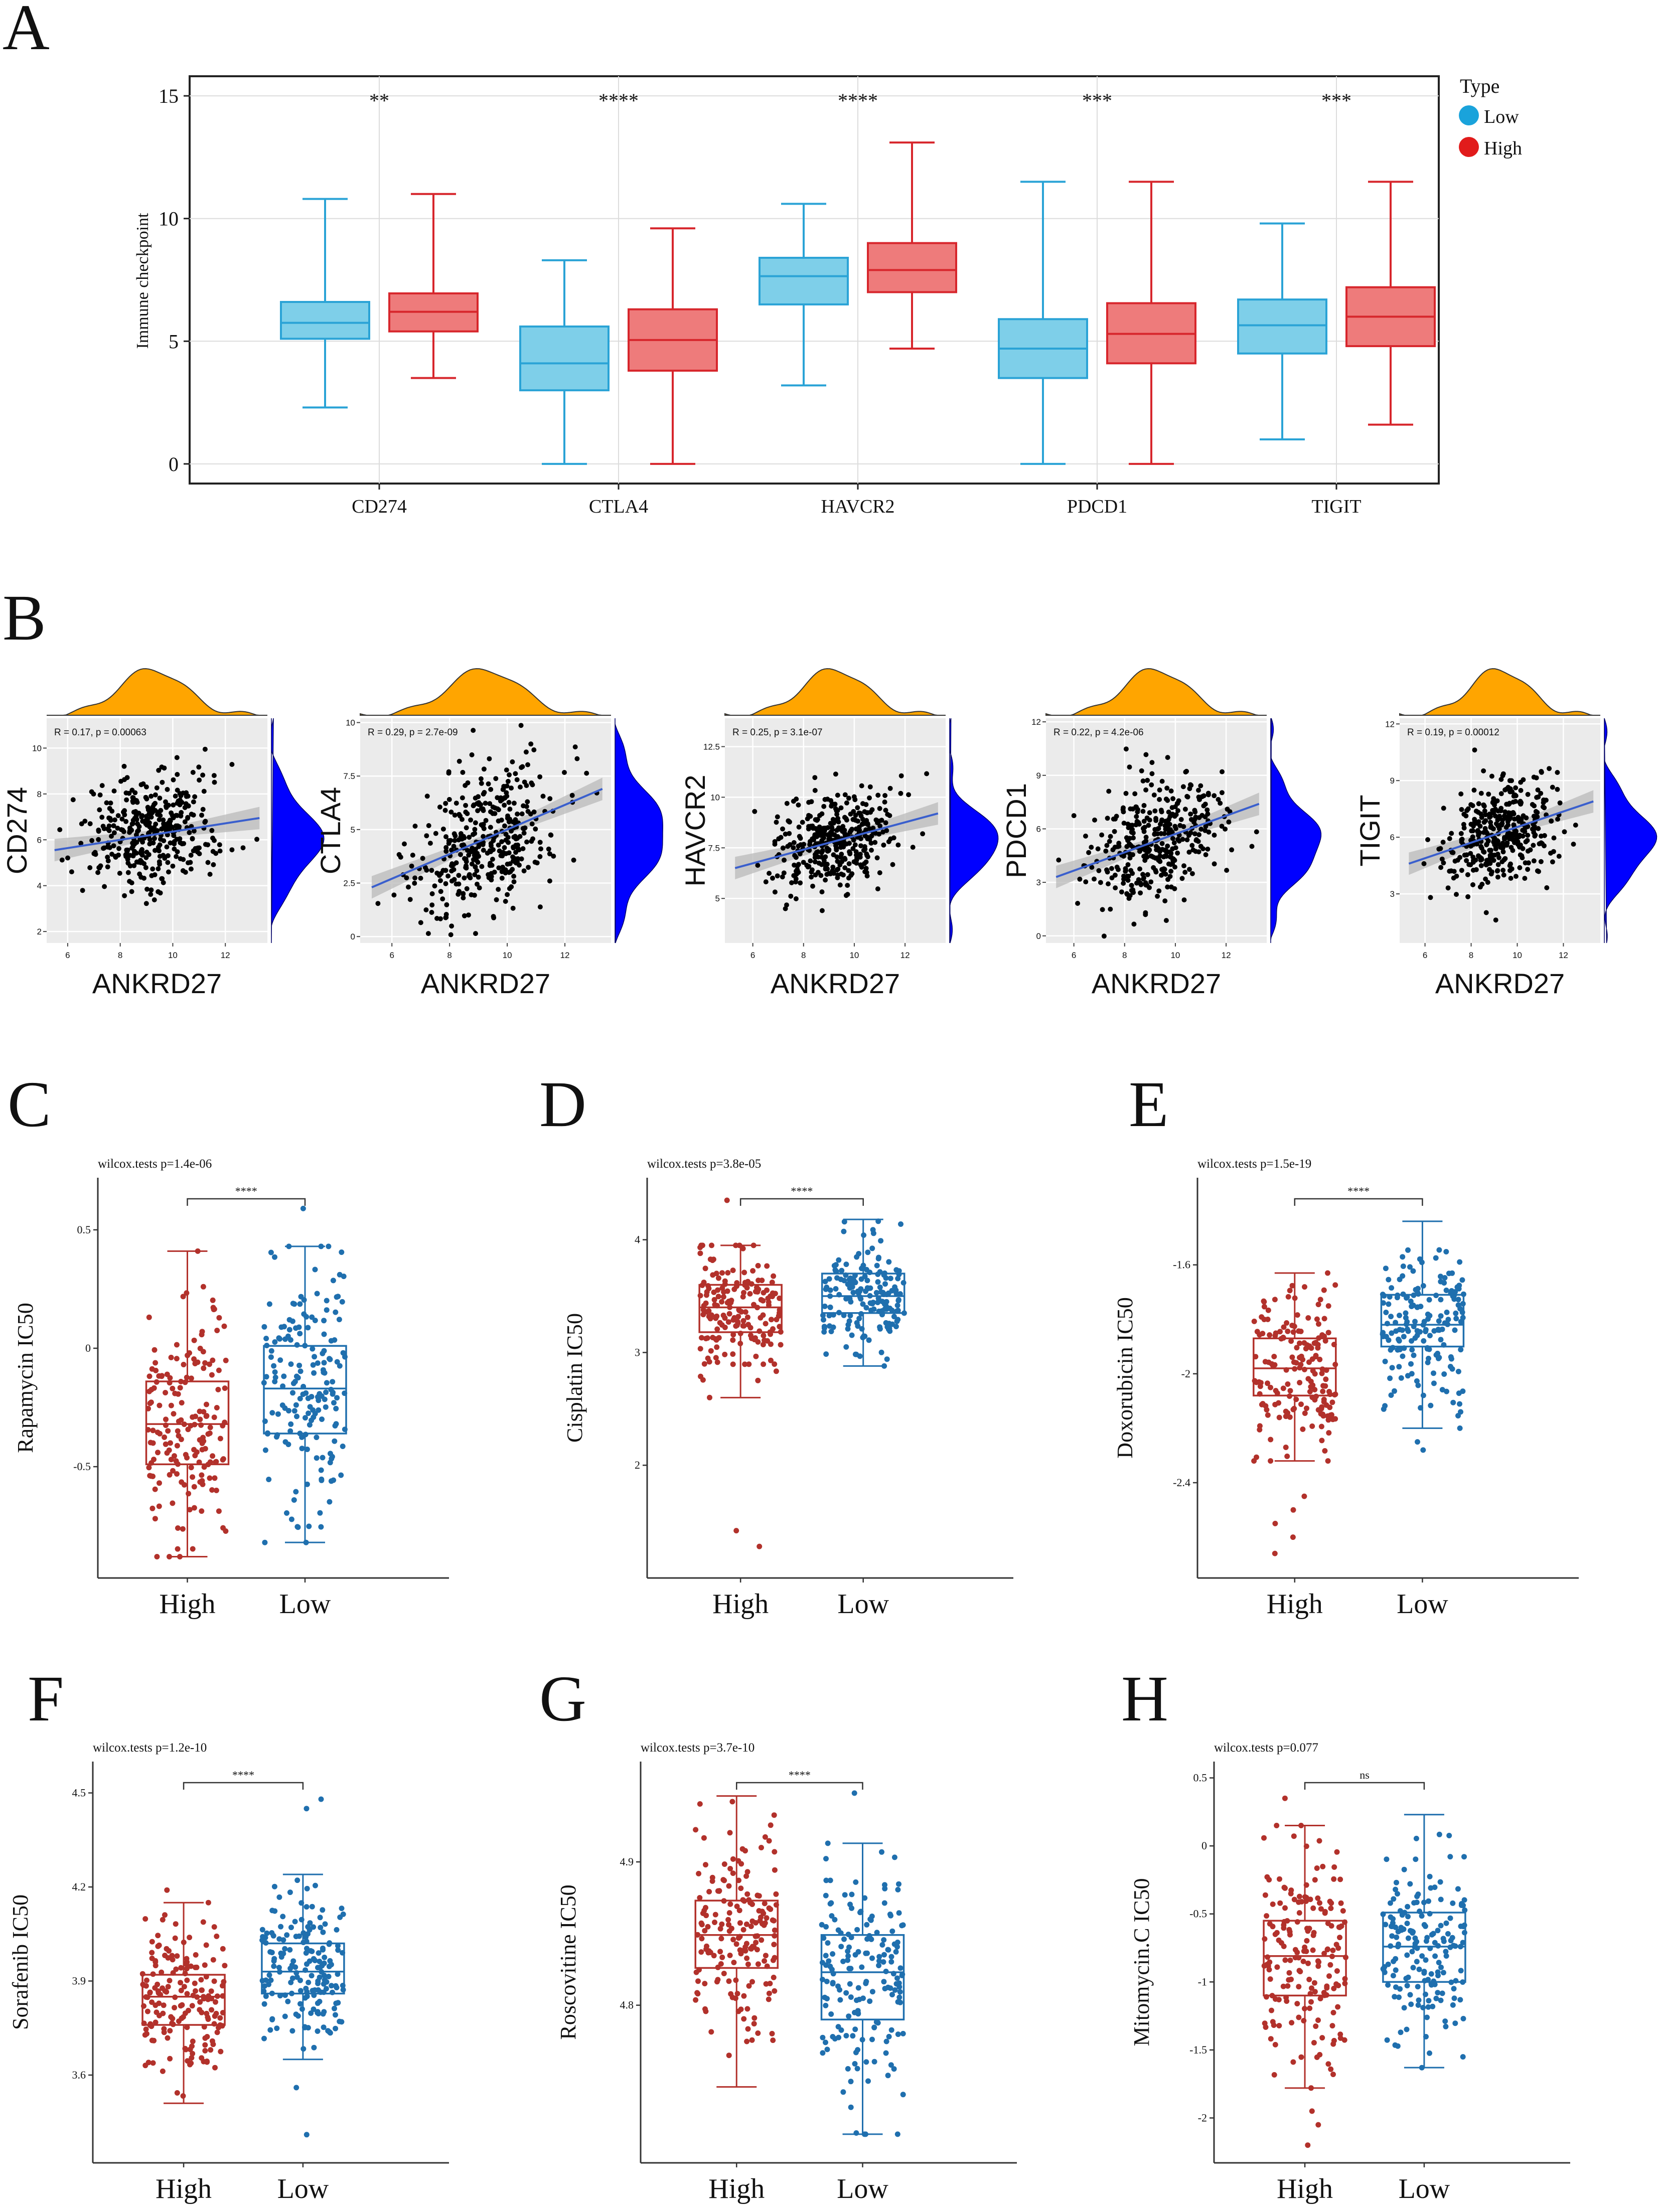 The height and width of the screenshot is (2212, 1659). I want to click on drug-y-tick-label: 3, so click(637, 1352).